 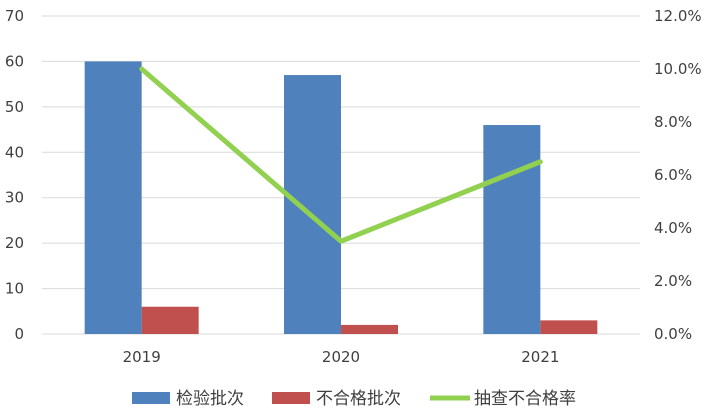 What do you see at coordinates (170, 320) in the screenshot?
I see `bar-failed-2019` at bounding box center [170, 320].